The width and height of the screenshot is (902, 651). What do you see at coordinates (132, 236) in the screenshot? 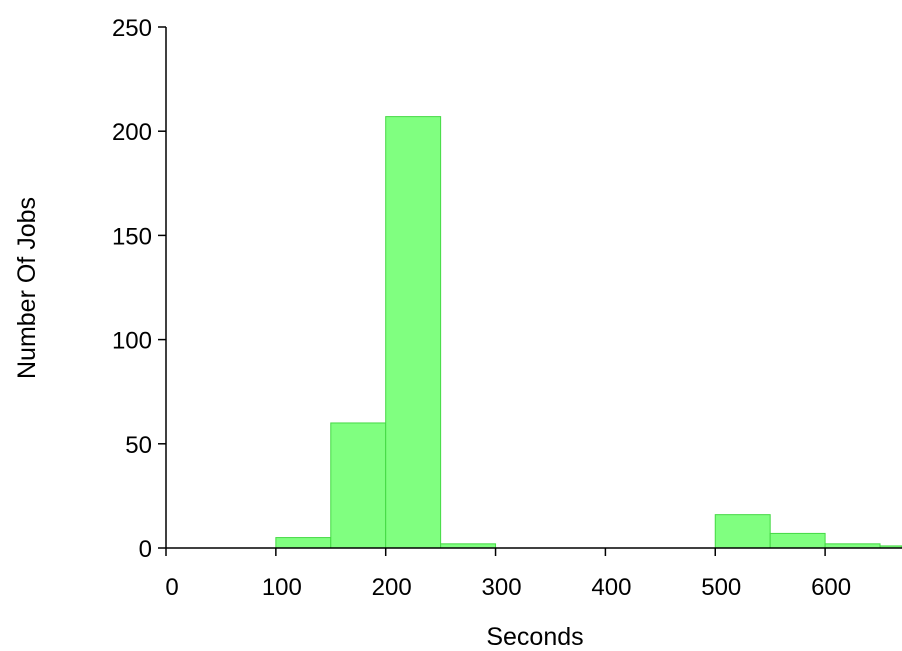
I see `y-tick-label: 150` at bounding box center [132, 236].